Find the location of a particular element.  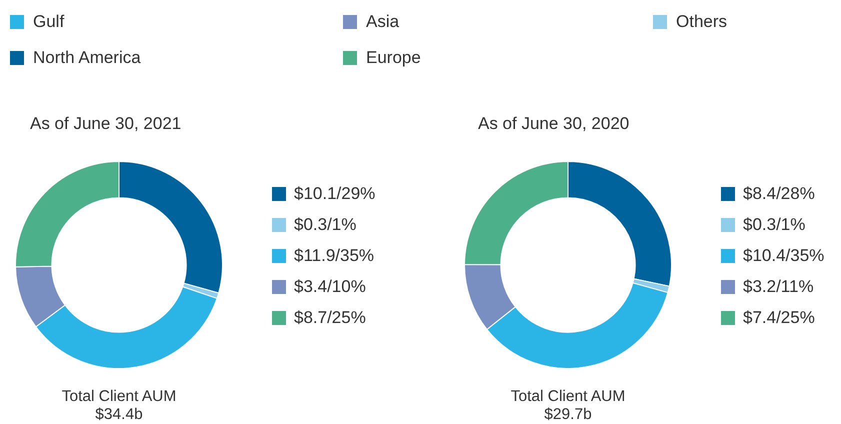

category-label: North America is located at coordinates (87, 58).